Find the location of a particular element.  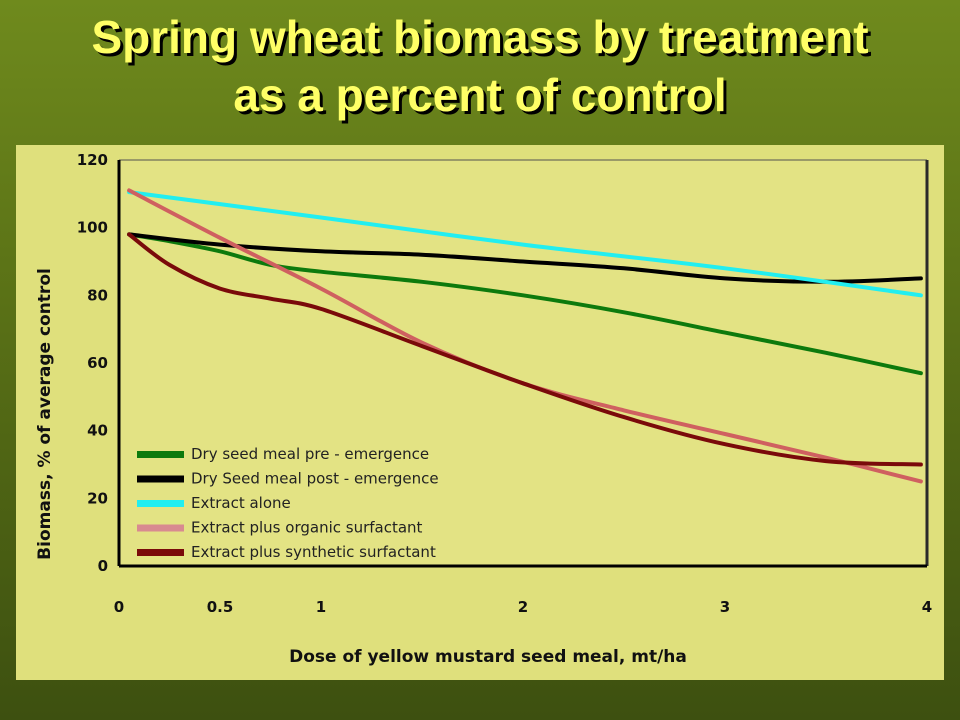

legend-label: Dry Seed meal post - emergence is located at coordinates (315, 479).